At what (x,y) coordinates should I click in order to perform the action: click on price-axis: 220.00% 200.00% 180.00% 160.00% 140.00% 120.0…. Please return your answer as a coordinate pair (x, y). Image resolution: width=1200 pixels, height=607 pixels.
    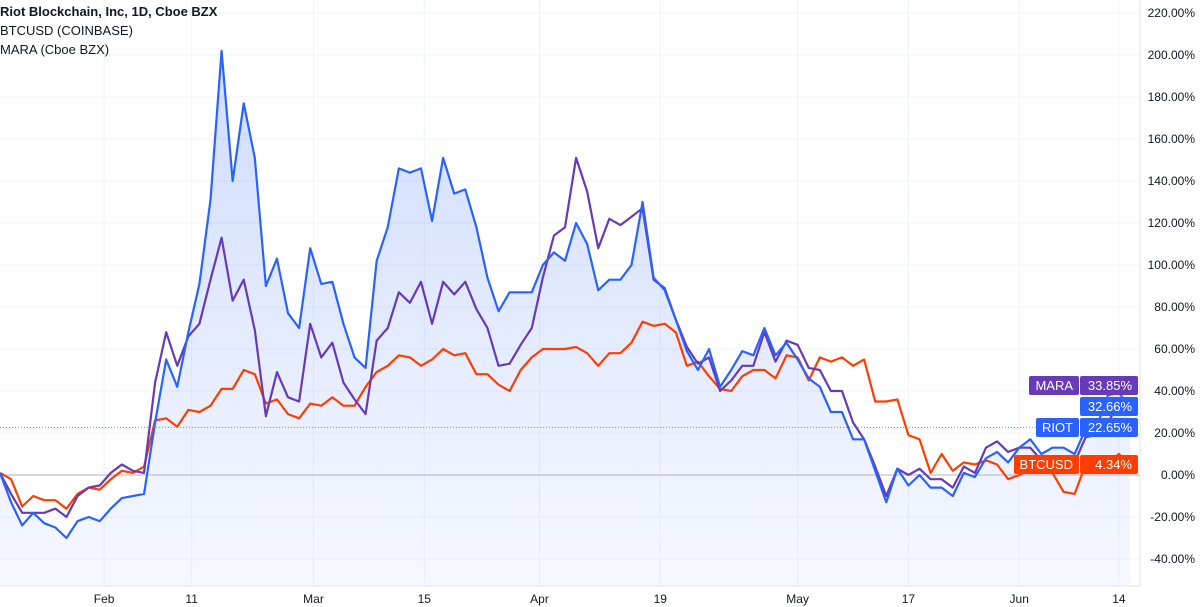
    Looking at the image, I should click on (1172, 286).